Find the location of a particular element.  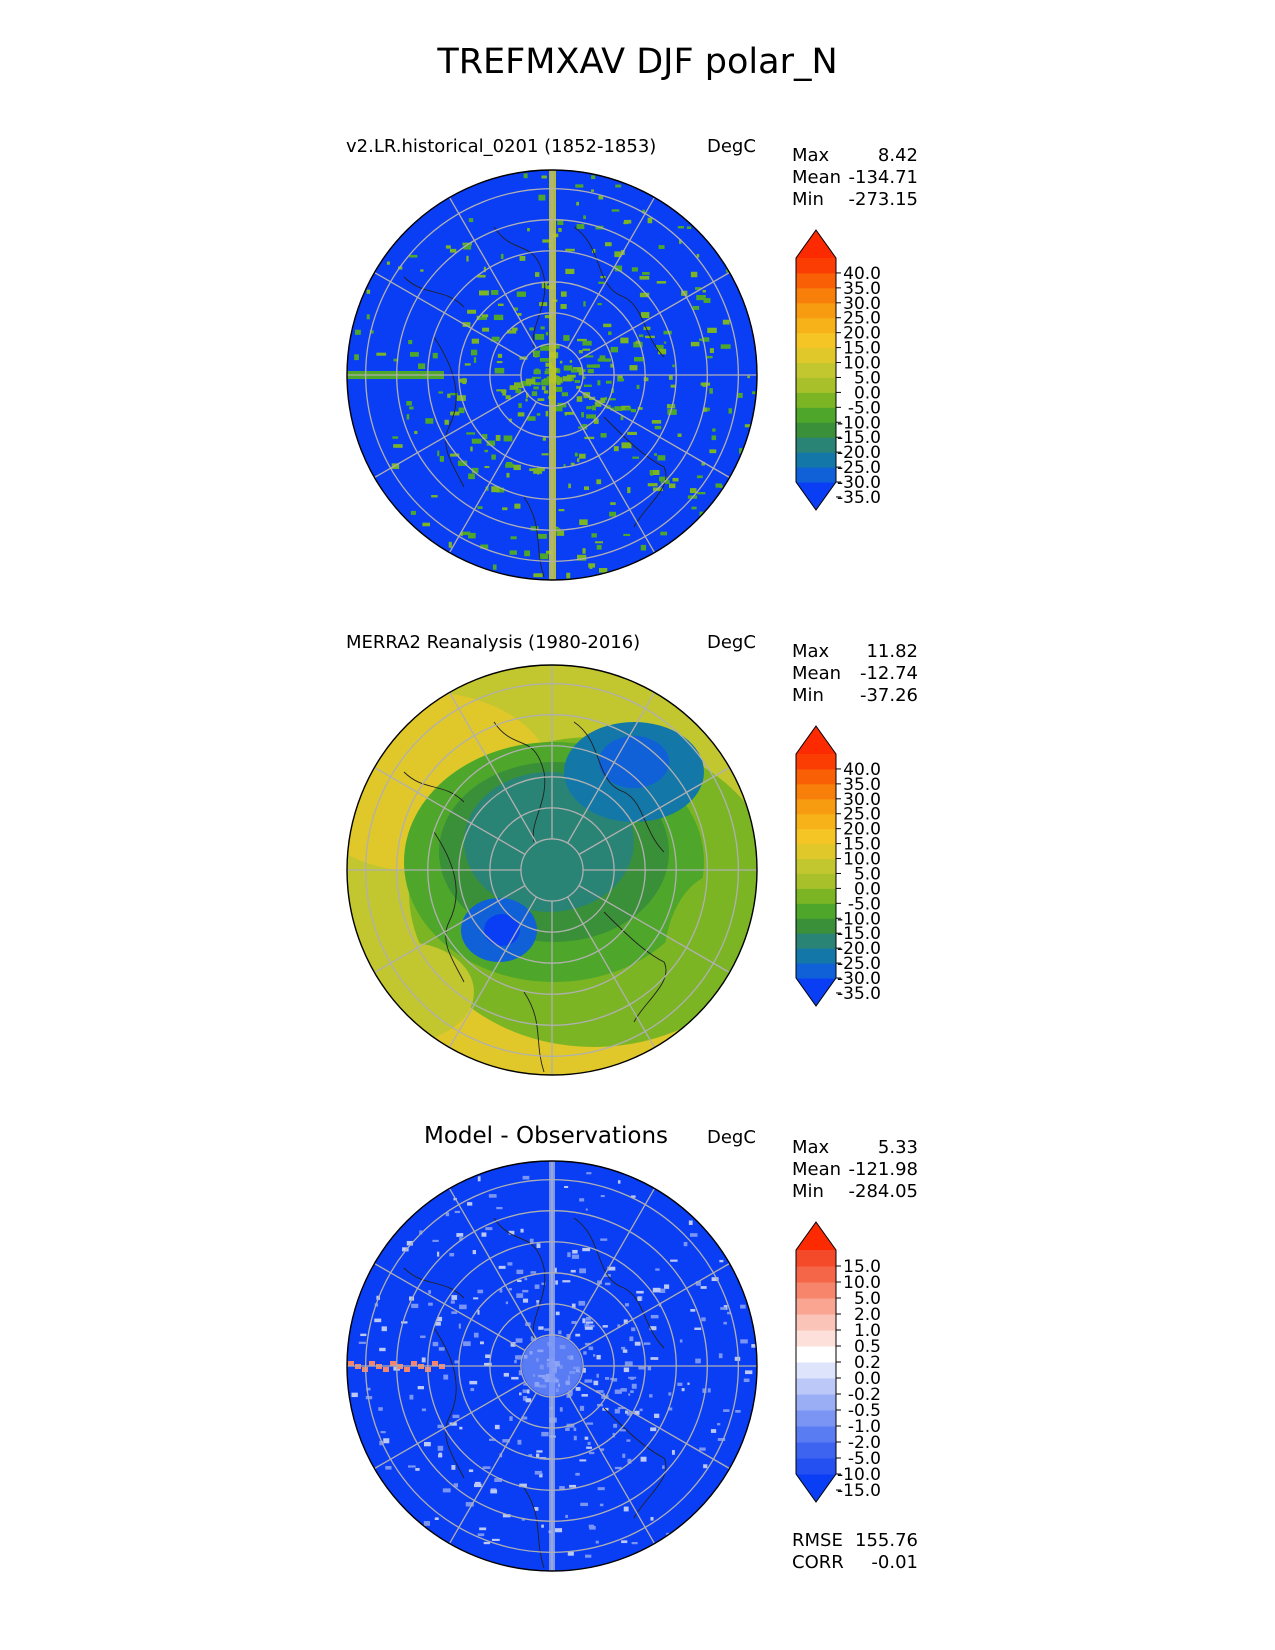

map-positive-patch is located at coordinates (386, 1369).